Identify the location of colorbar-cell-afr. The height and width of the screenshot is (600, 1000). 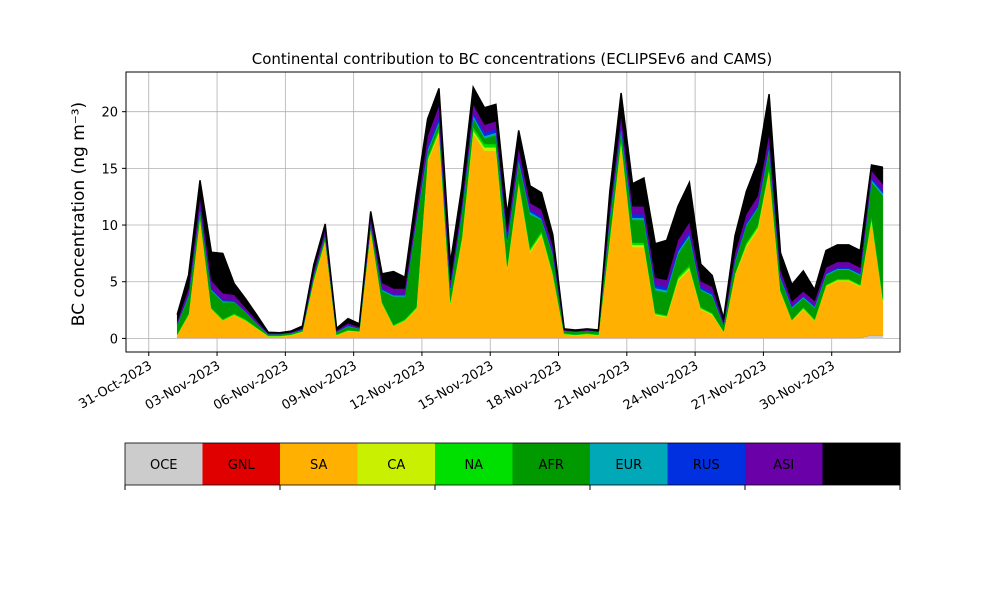
(551, 464).